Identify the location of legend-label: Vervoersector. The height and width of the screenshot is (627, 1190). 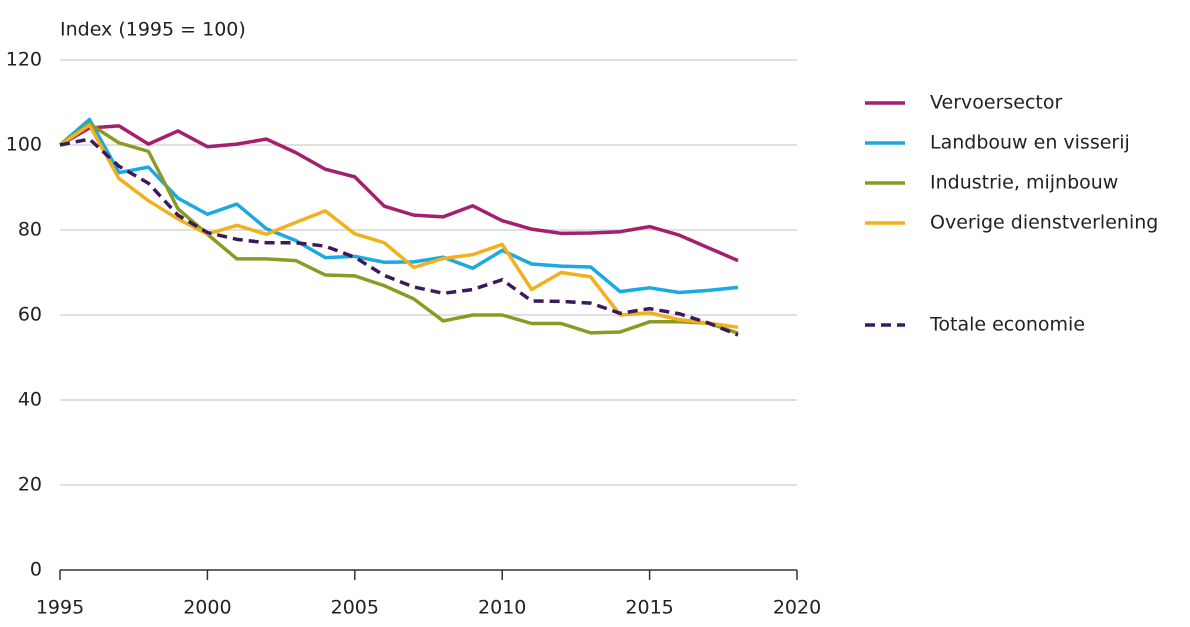
(996, 103).